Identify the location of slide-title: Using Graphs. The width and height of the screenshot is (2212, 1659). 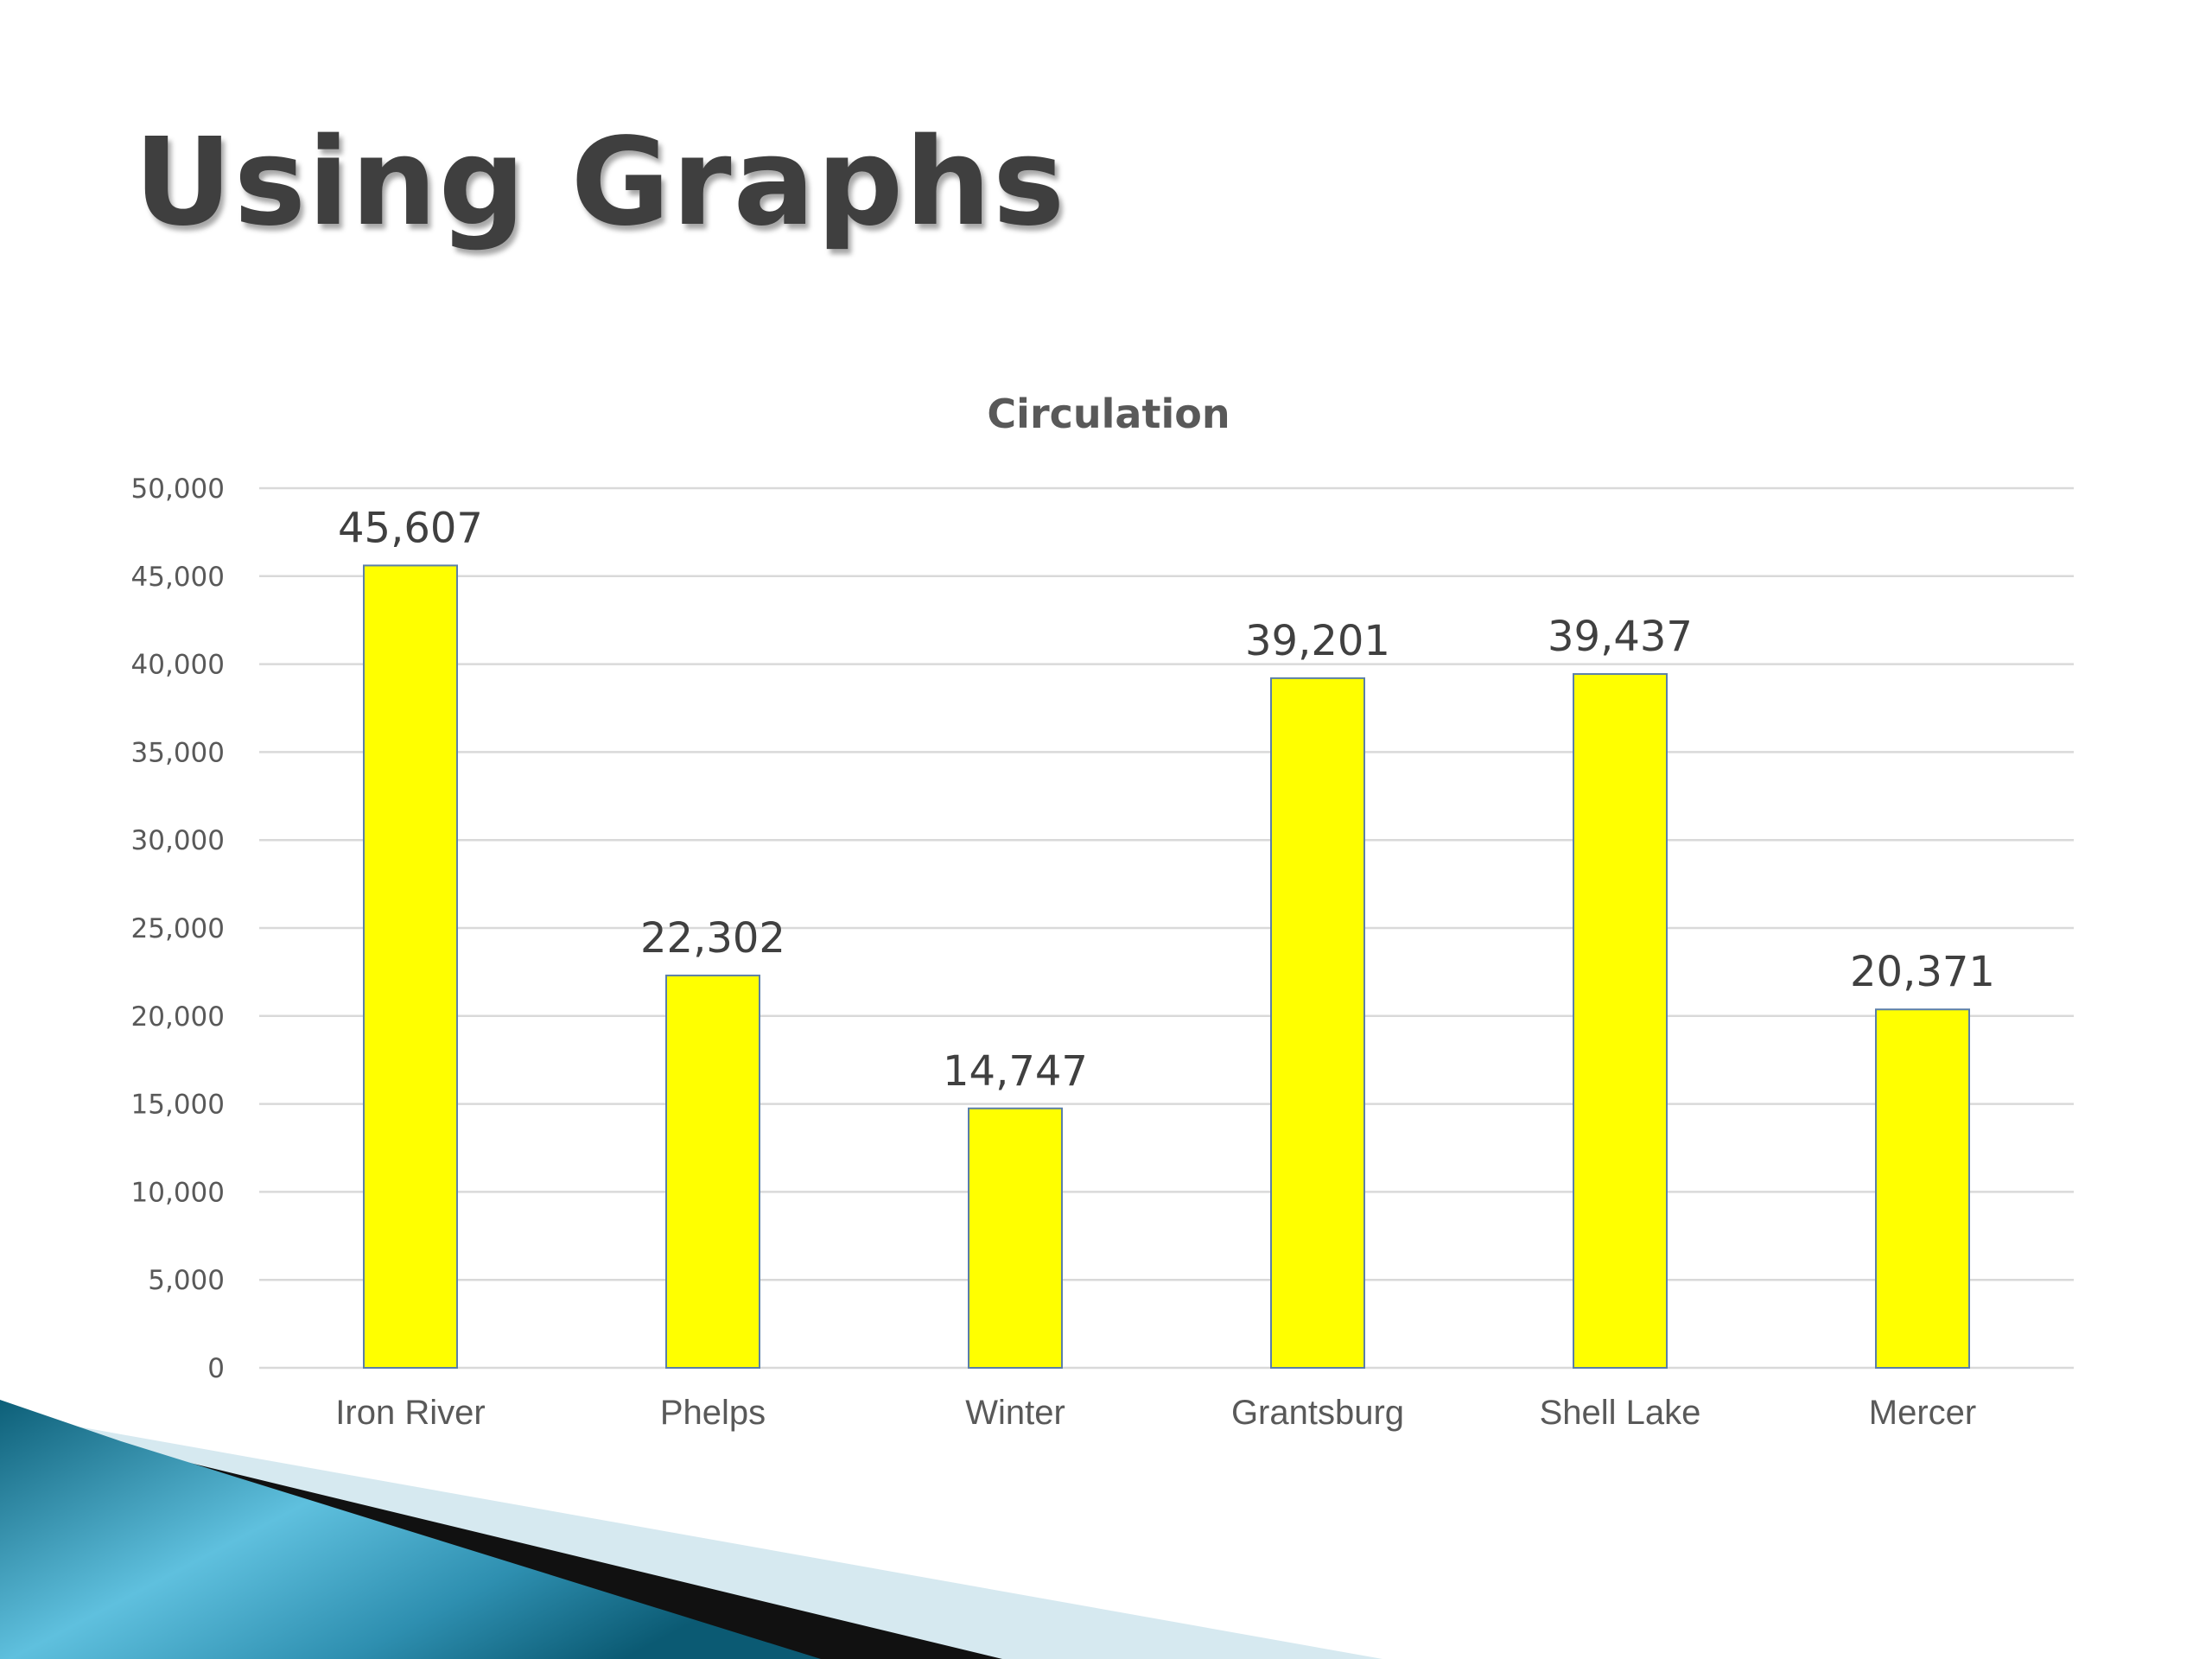
(600, 182).